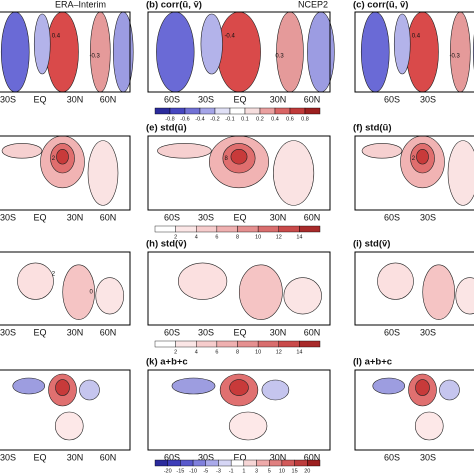  Describe the element at coordinates (299, 352) in the screenshot. I see `colorbar-tick: 14` at that location.